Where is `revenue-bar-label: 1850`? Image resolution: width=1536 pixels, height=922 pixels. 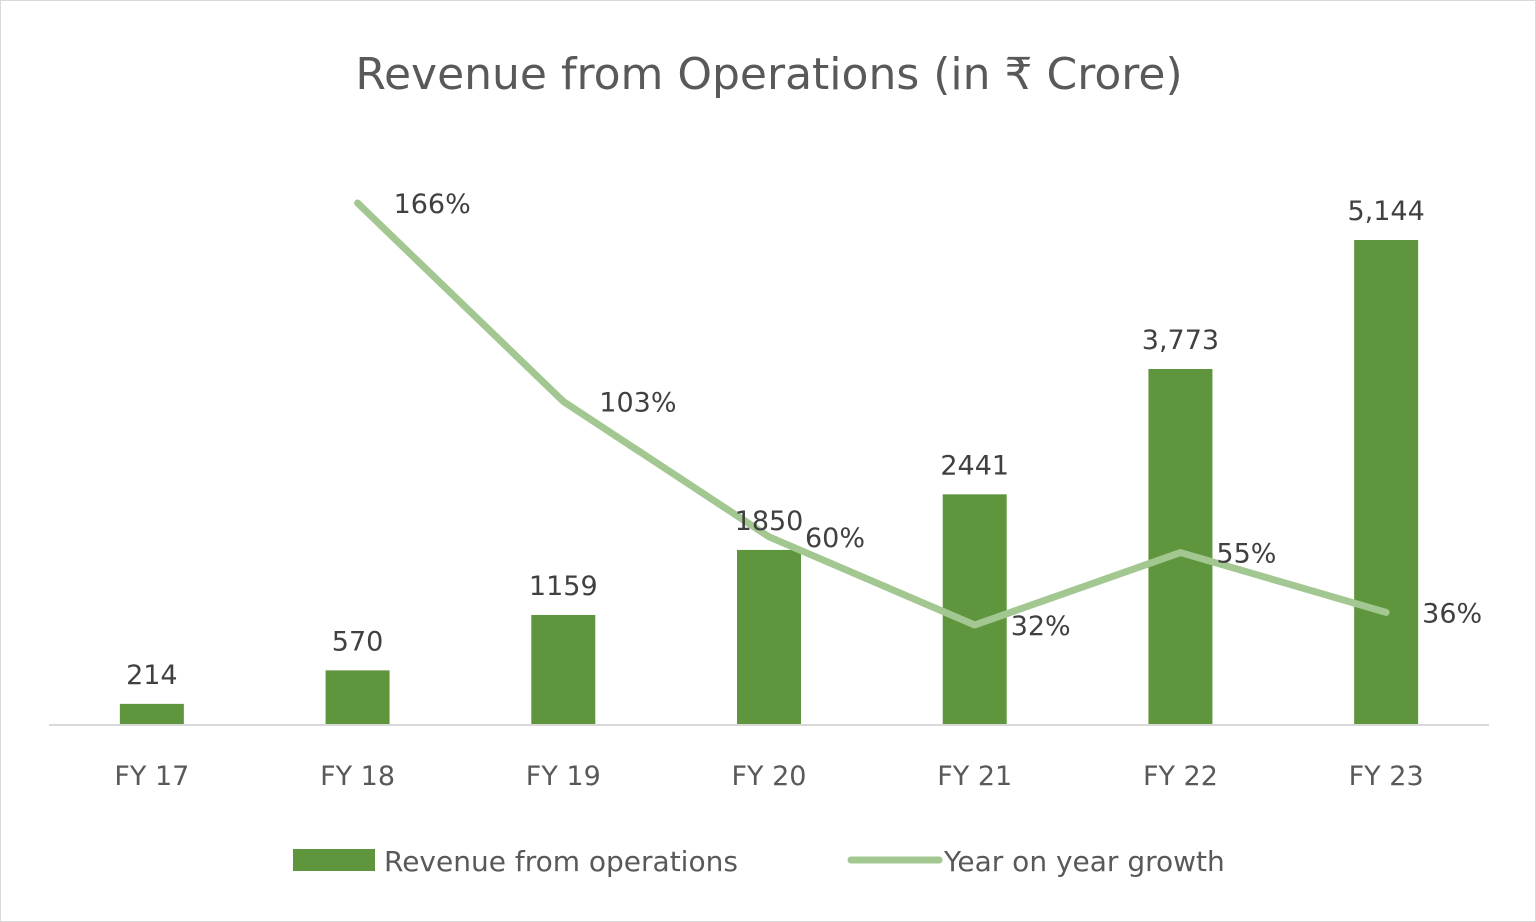
revenue-bar-label: 1850 is located at coordinates (769, 521).